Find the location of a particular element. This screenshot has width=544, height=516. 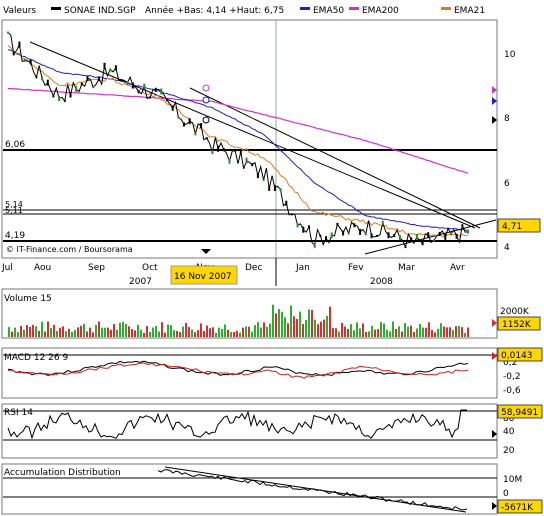

legend-title: Valeurs is located at coordinates (19, 11).